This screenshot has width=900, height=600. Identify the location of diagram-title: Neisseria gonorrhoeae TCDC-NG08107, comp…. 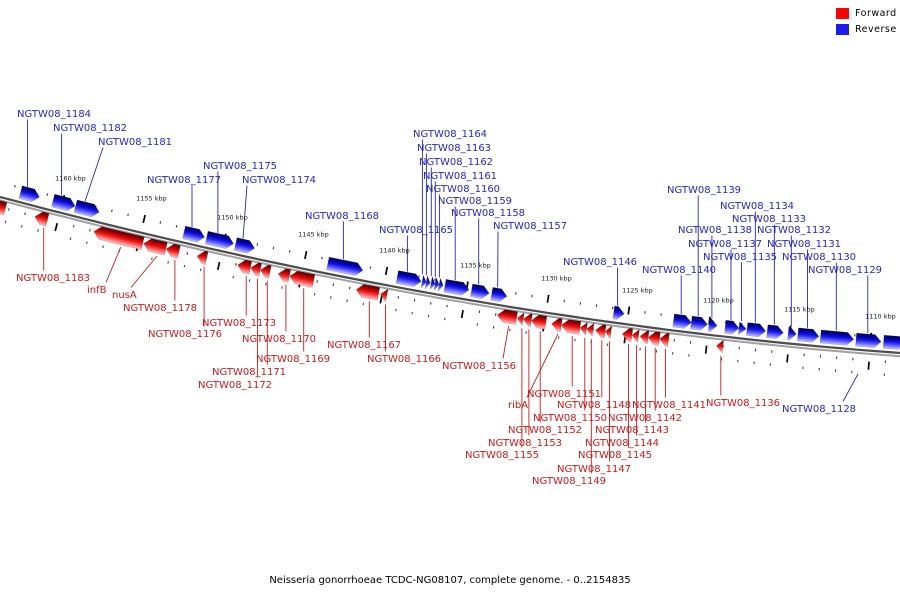
(450, 580).